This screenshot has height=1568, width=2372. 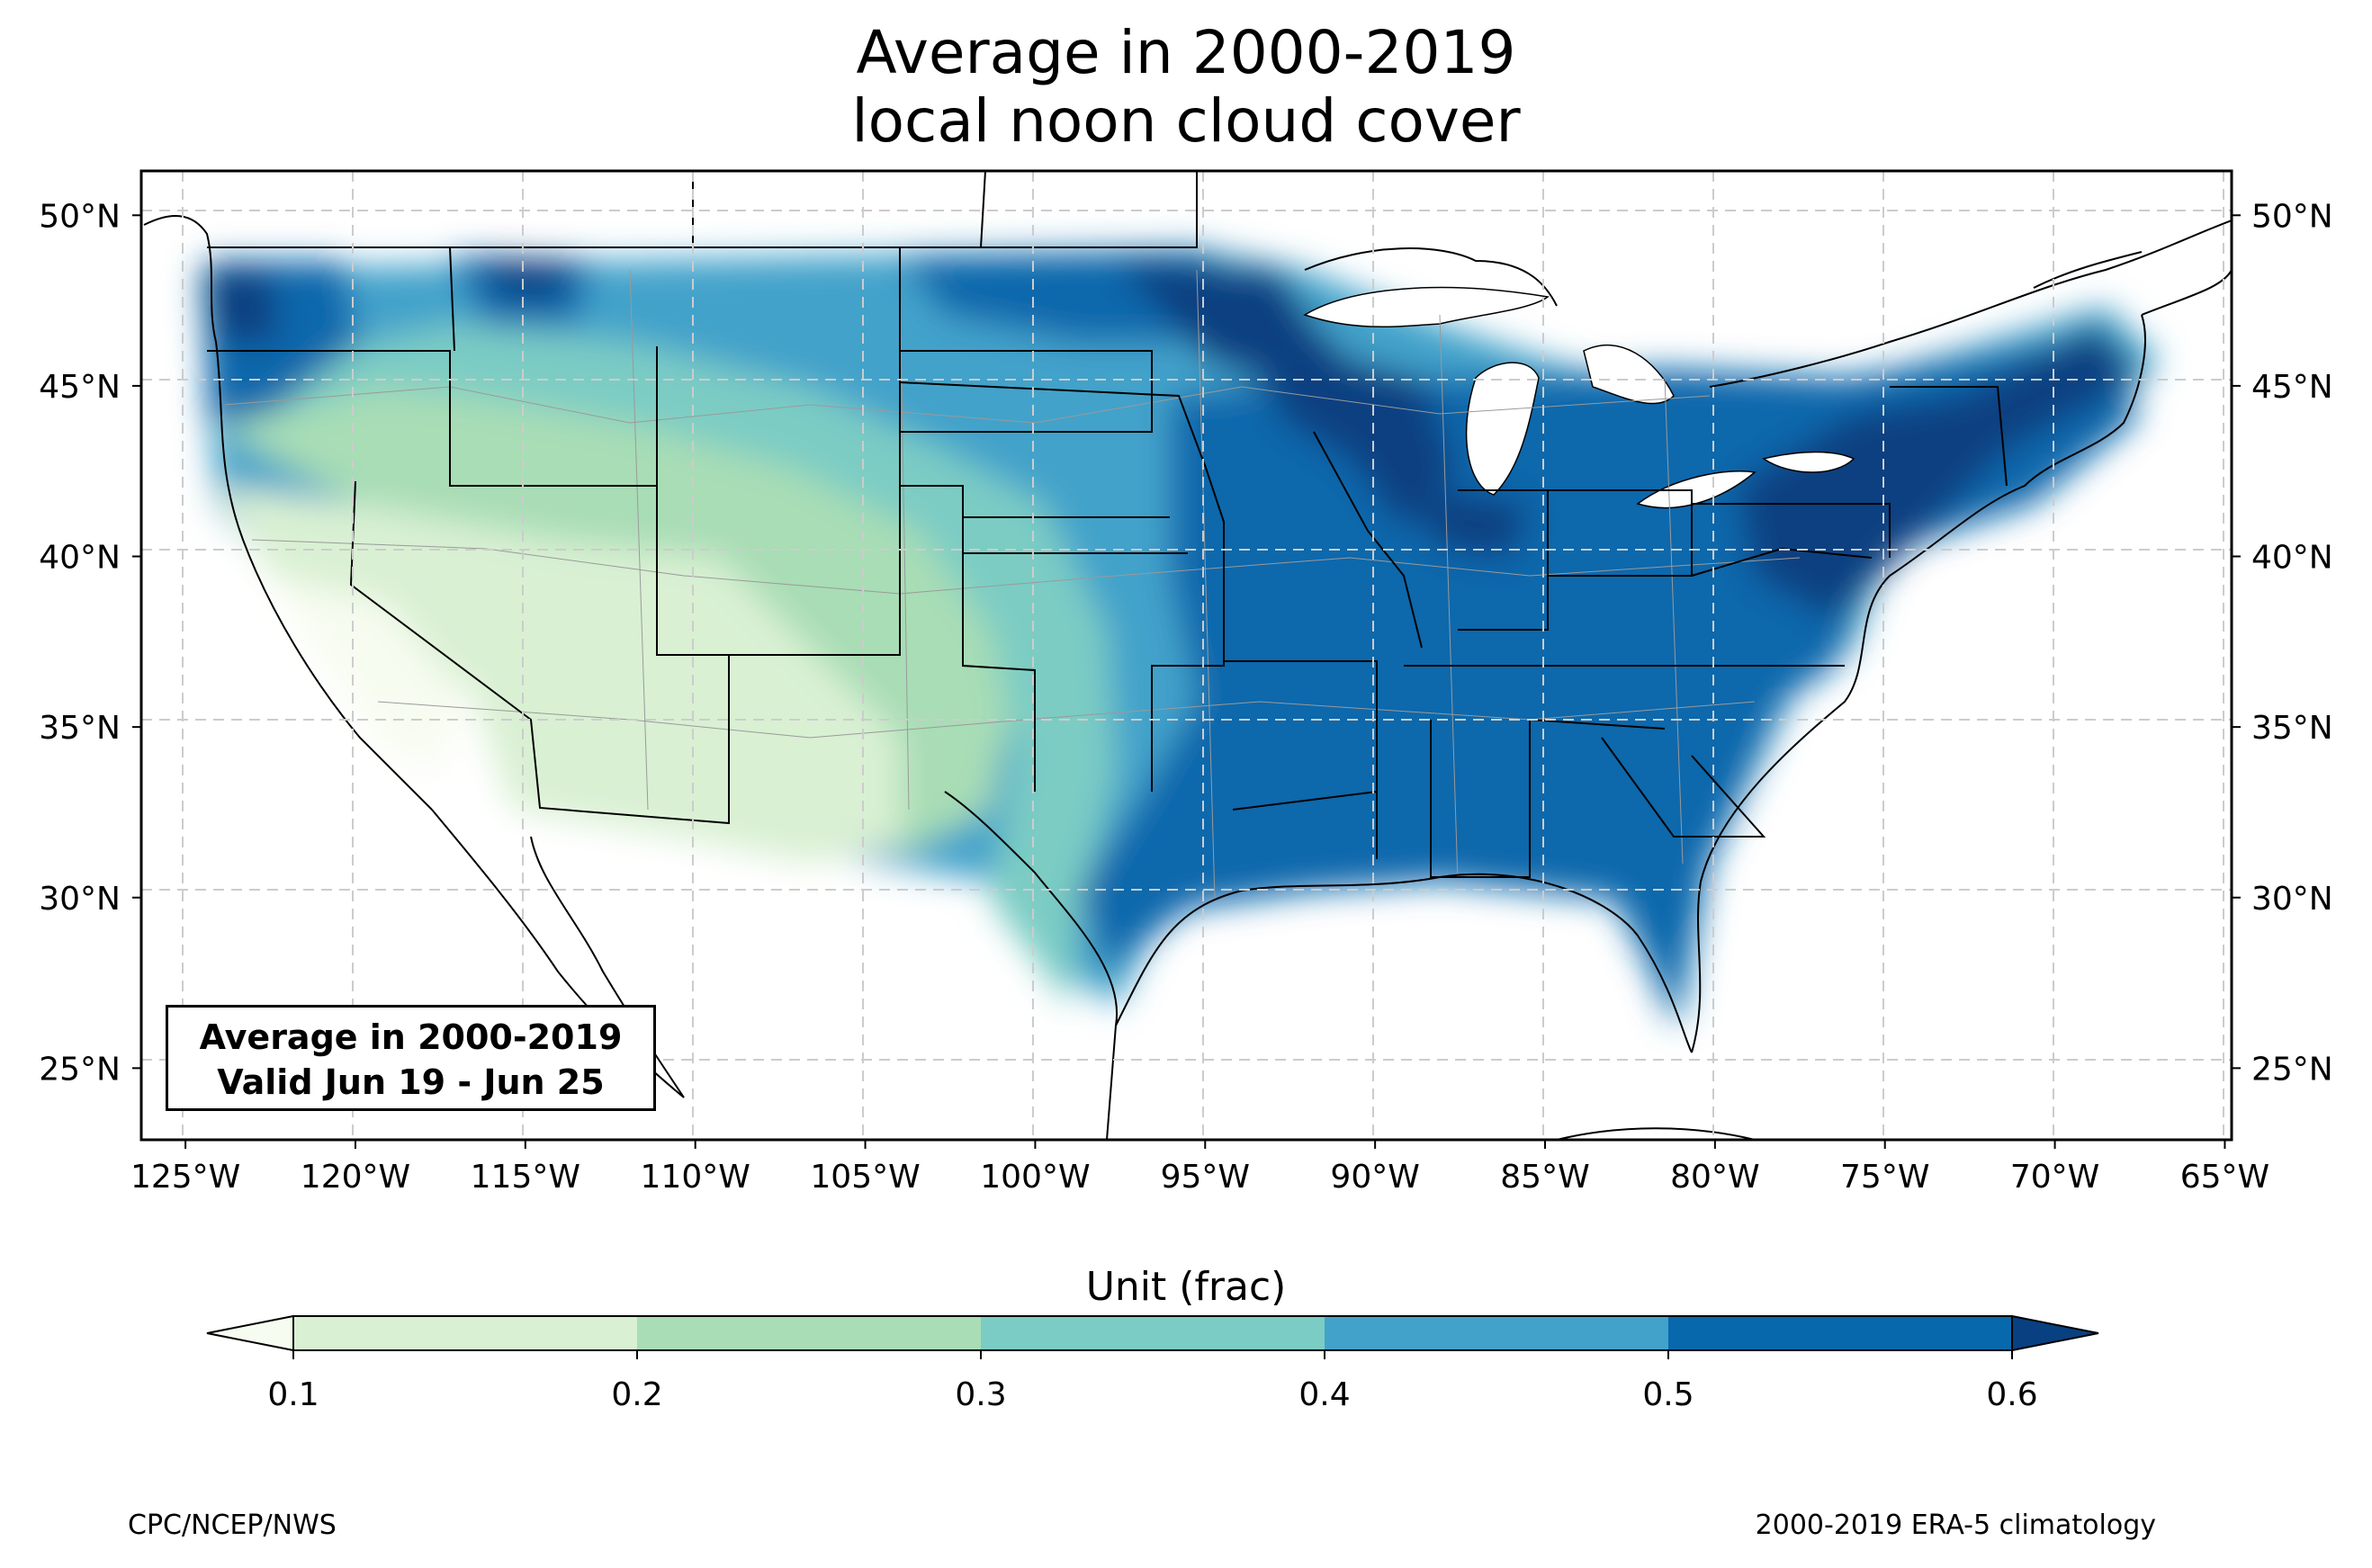 I want to click on lat-tick-label-right: 30°N, so click(x=2292, y=899).